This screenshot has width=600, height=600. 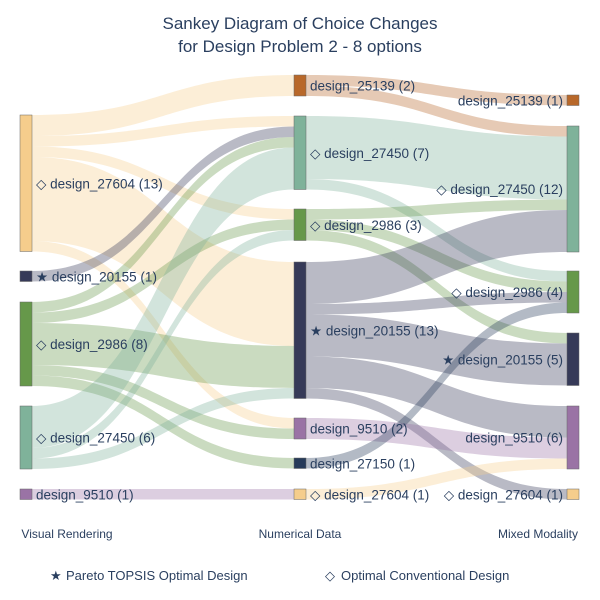 I want to click on link-n2986-to-m27450, so click(x=436, y=209).